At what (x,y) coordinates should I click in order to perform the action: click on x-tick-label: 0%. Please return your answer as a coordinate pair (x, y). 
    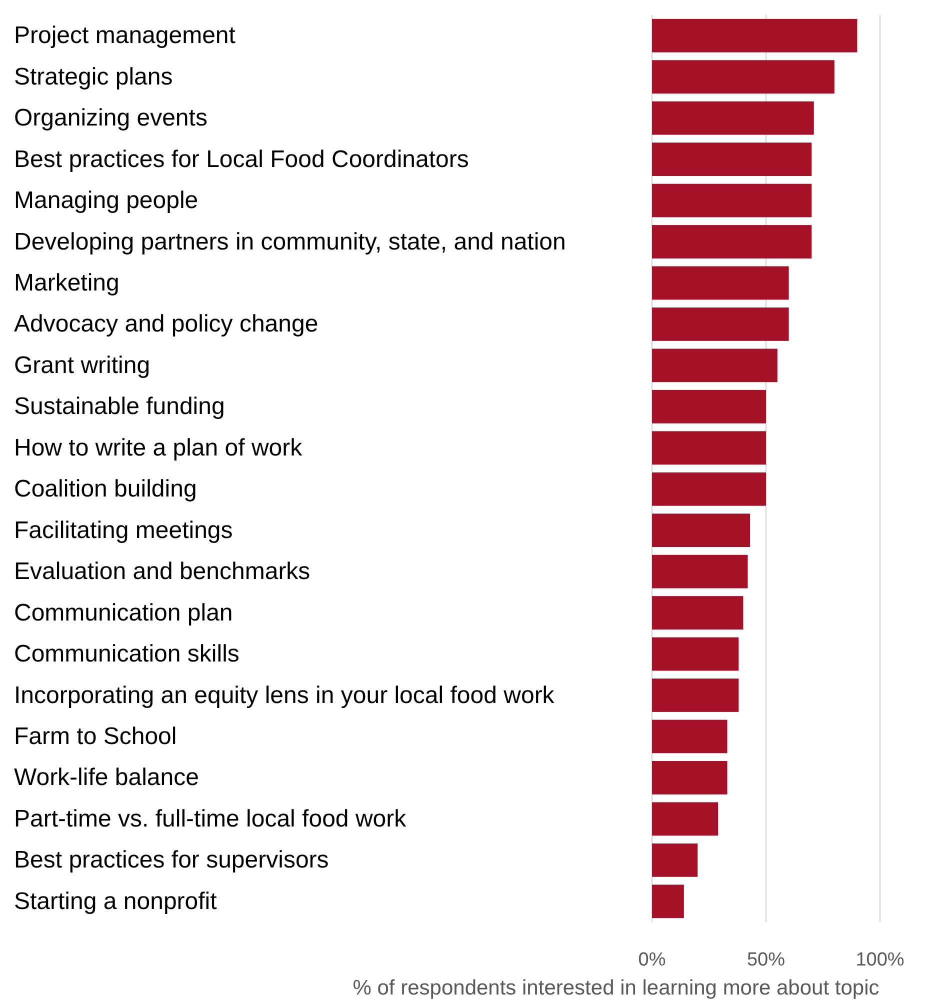
    Looking at the image, I should click on (652, 960).